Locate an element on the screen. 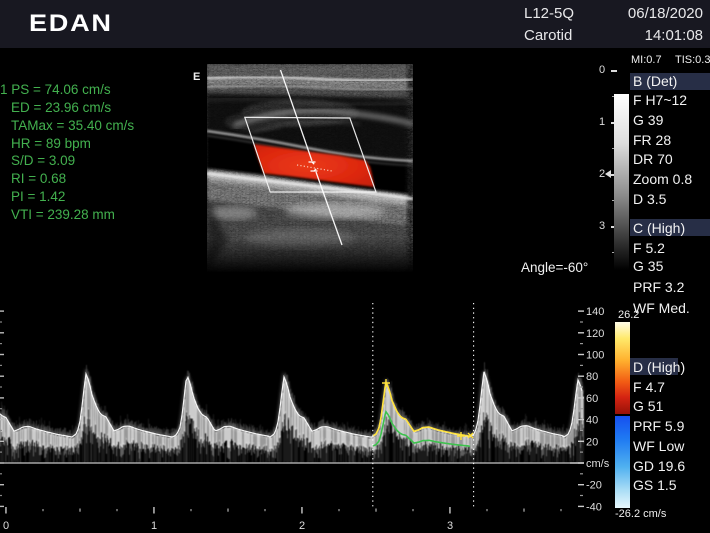  svg-text: 140 is located at coordinates (595, 312).